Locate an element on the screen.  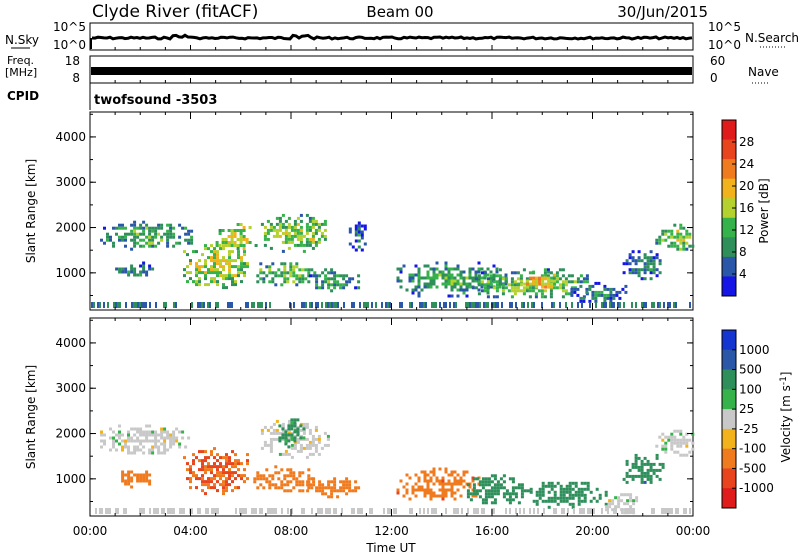
y-tick-label: 2000 is located at coordinates (70, 434).